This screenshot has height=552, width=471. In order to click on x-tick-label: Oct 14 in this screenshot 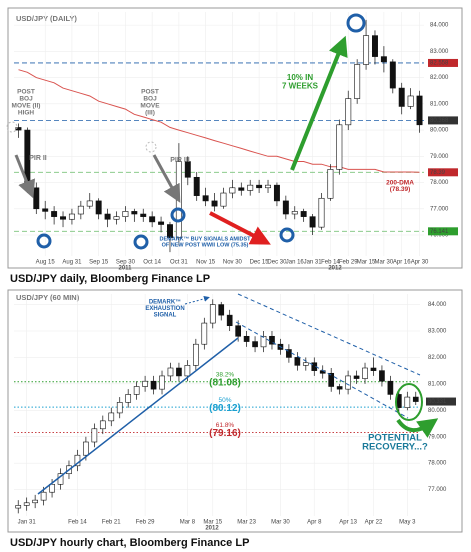, I will do `click(152, 263)`.